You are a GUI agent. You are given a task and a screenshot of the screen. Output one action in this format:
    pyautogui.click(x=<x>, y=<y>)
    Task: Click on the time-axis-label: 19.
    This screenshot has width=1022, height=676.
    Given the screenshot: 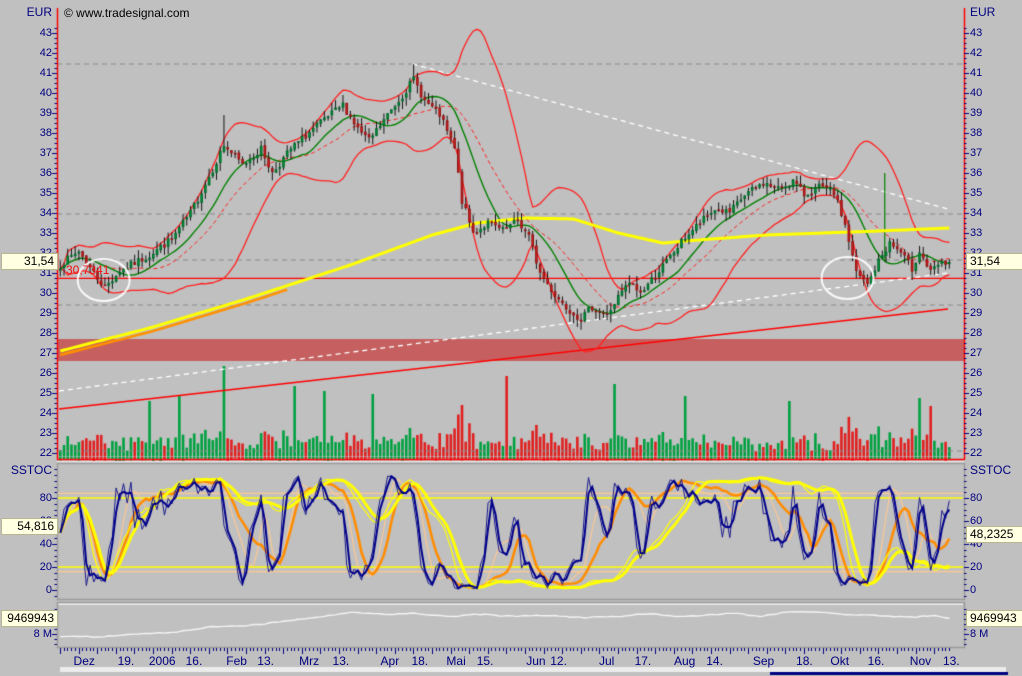 What is the action you would take?
    pyautogui.click(x=126, y=661)
    